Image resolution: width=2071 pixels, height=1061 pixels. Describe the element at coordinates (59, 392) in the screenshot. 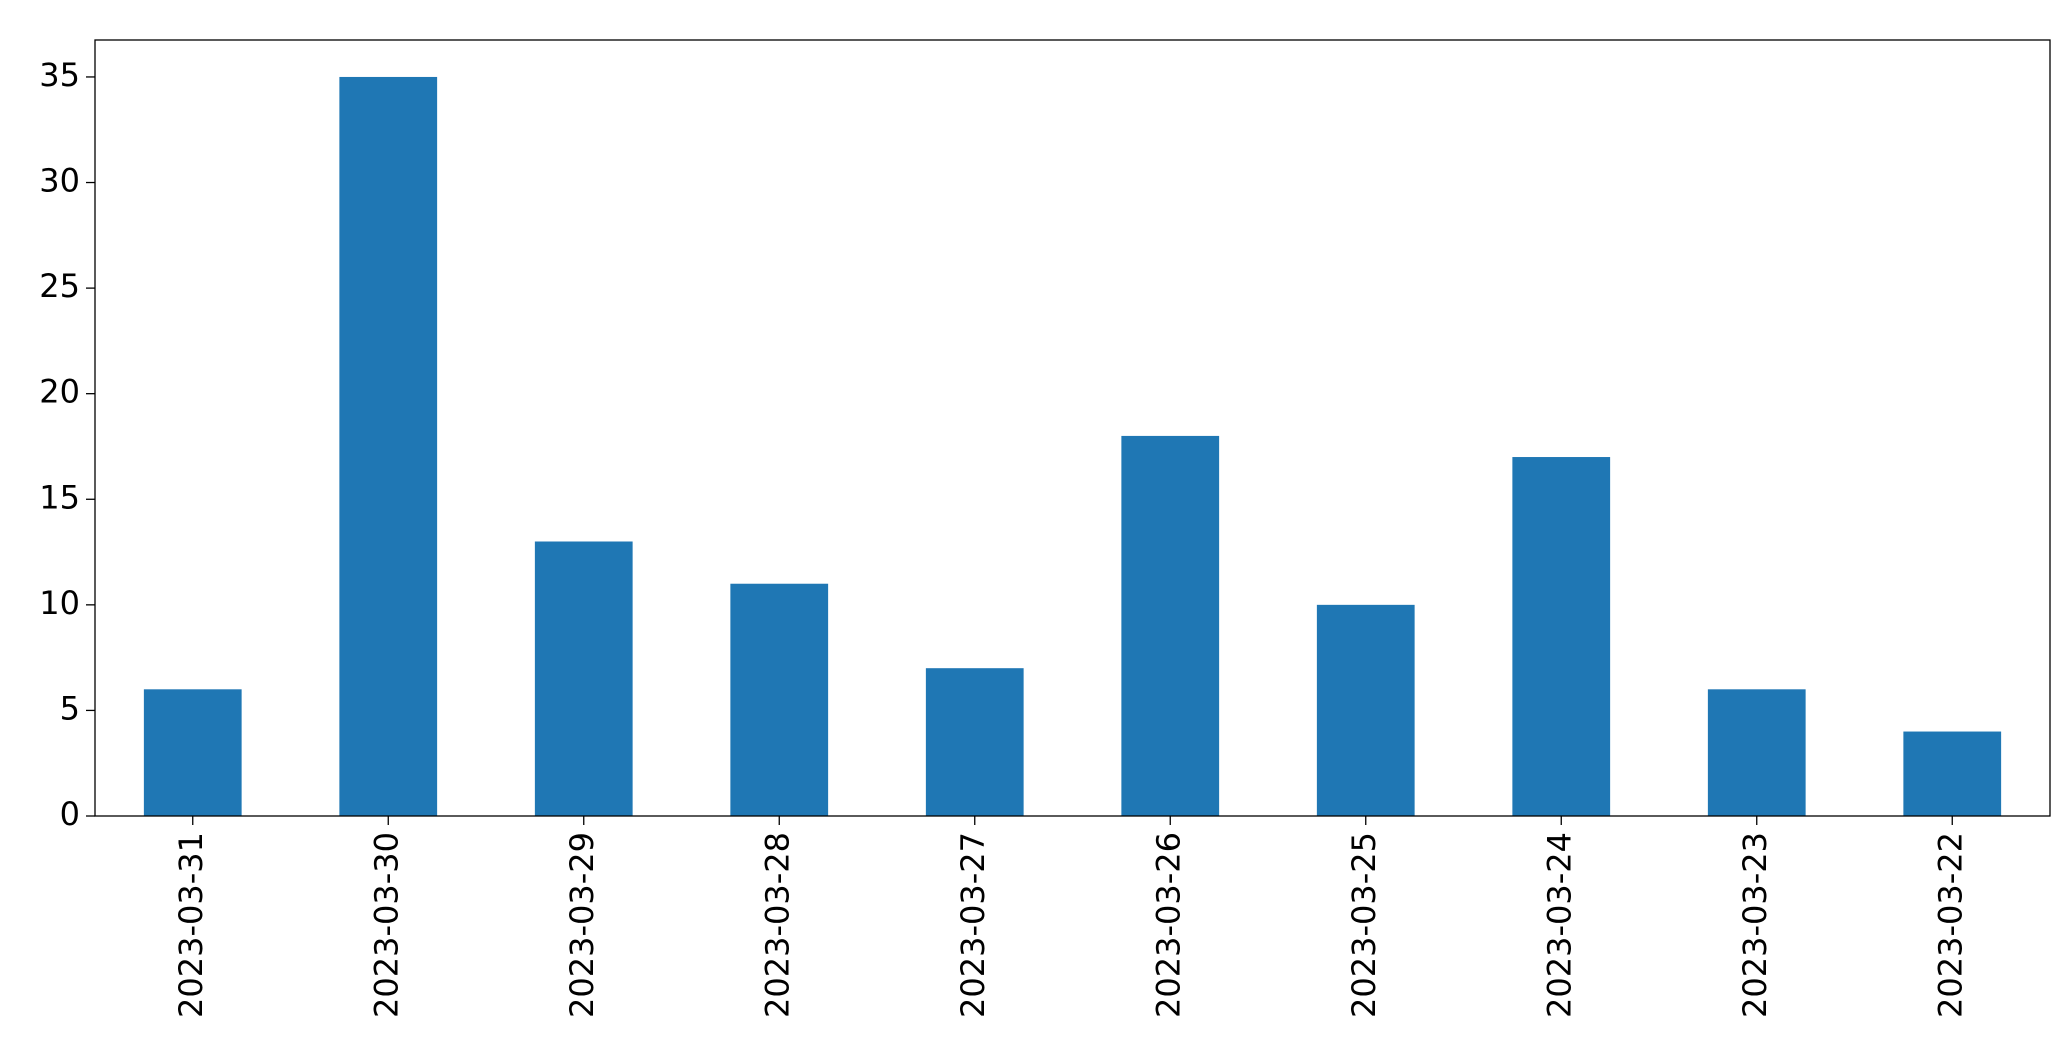

I see `y-tick-label: 20` at that location.